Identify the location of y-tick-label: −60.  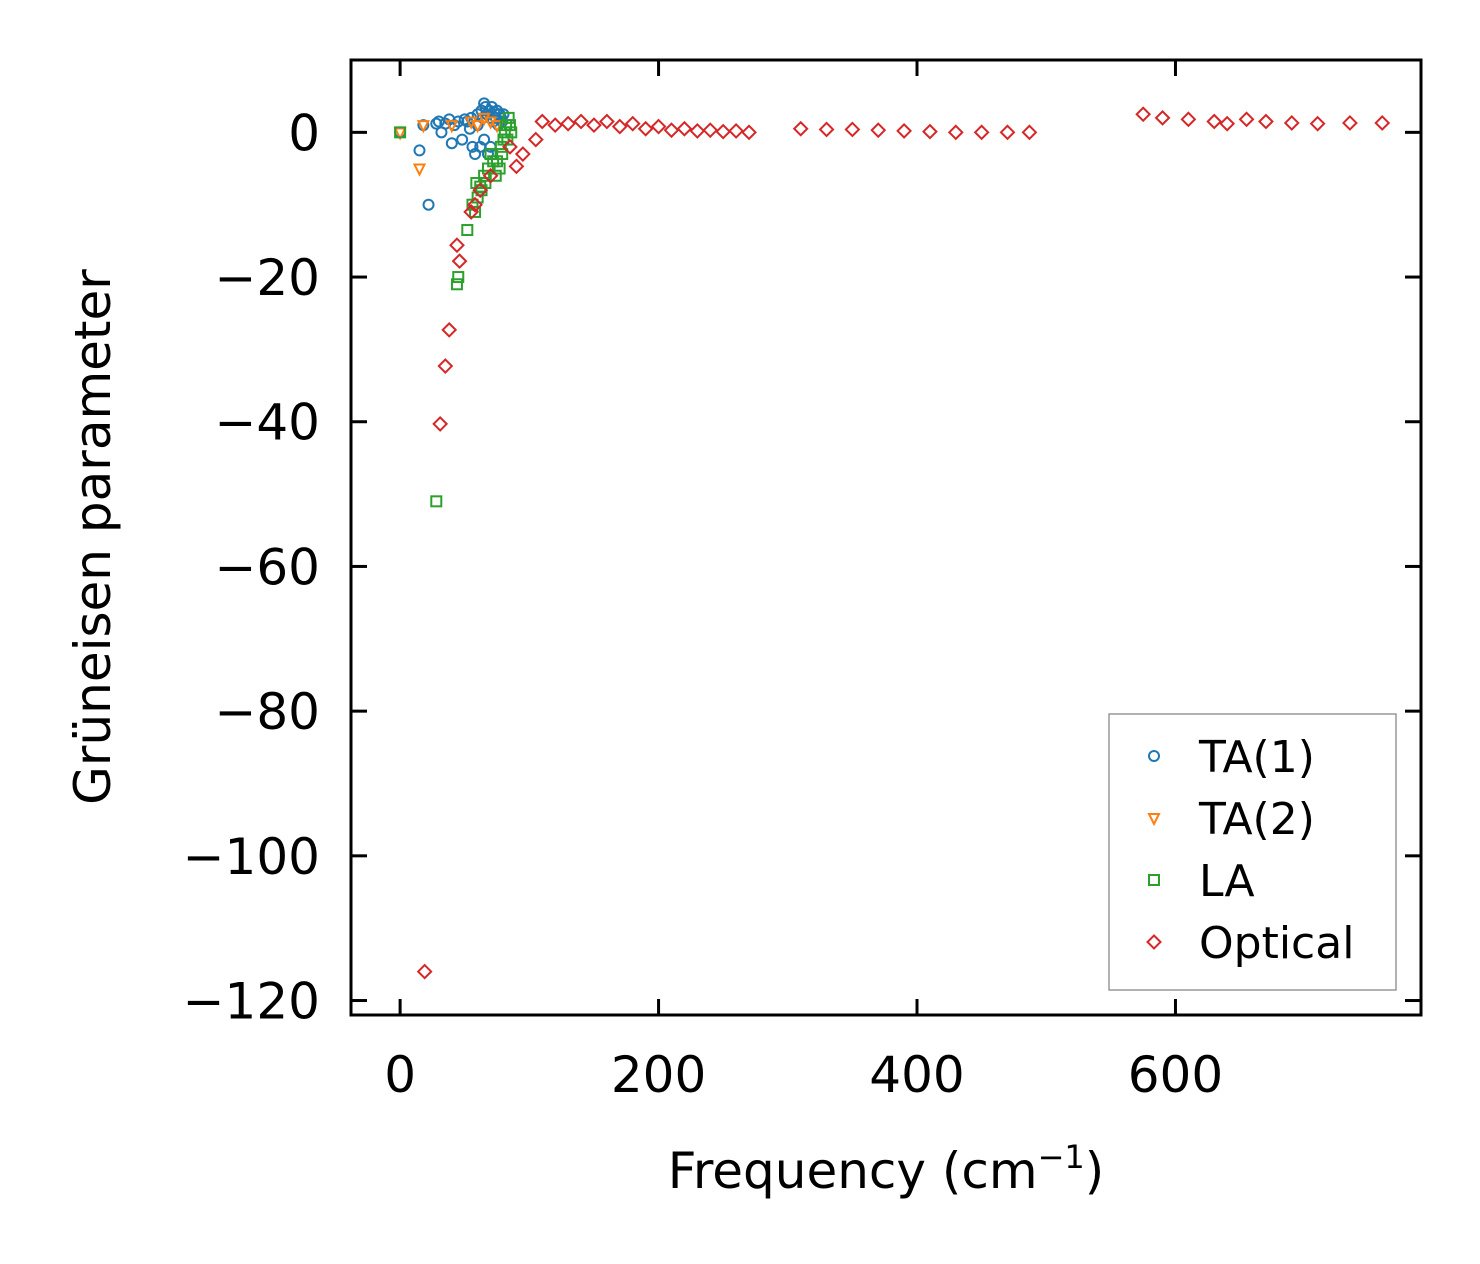
(267, 567).